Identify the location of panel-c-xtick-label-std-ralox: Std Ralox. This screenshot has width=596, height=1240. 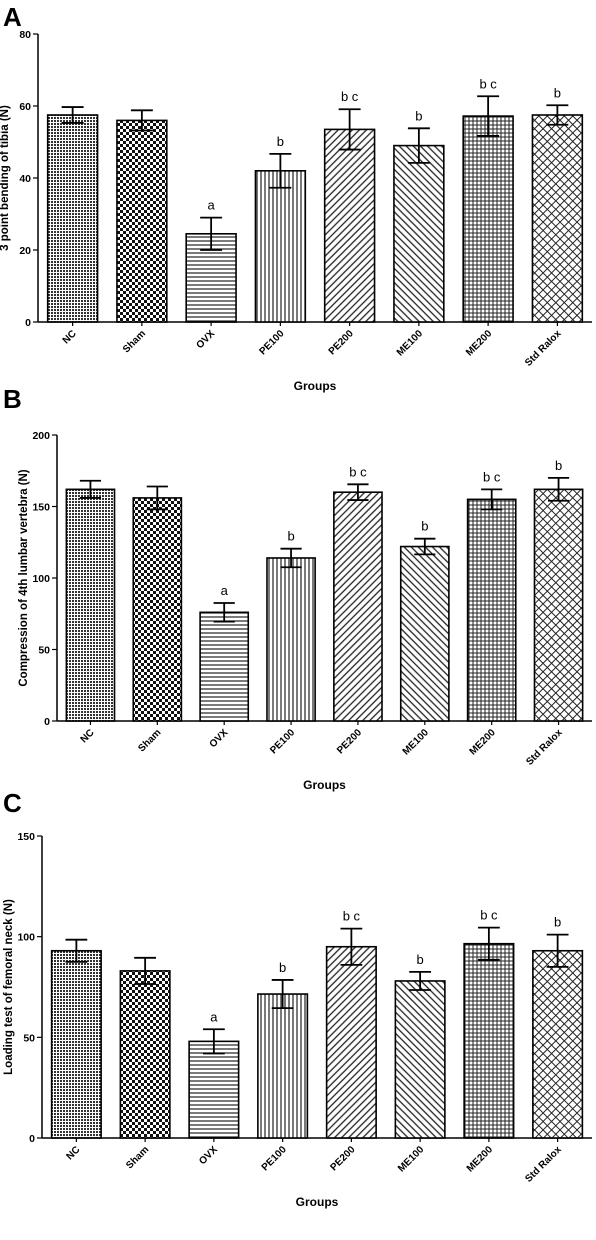
(543, 1164).